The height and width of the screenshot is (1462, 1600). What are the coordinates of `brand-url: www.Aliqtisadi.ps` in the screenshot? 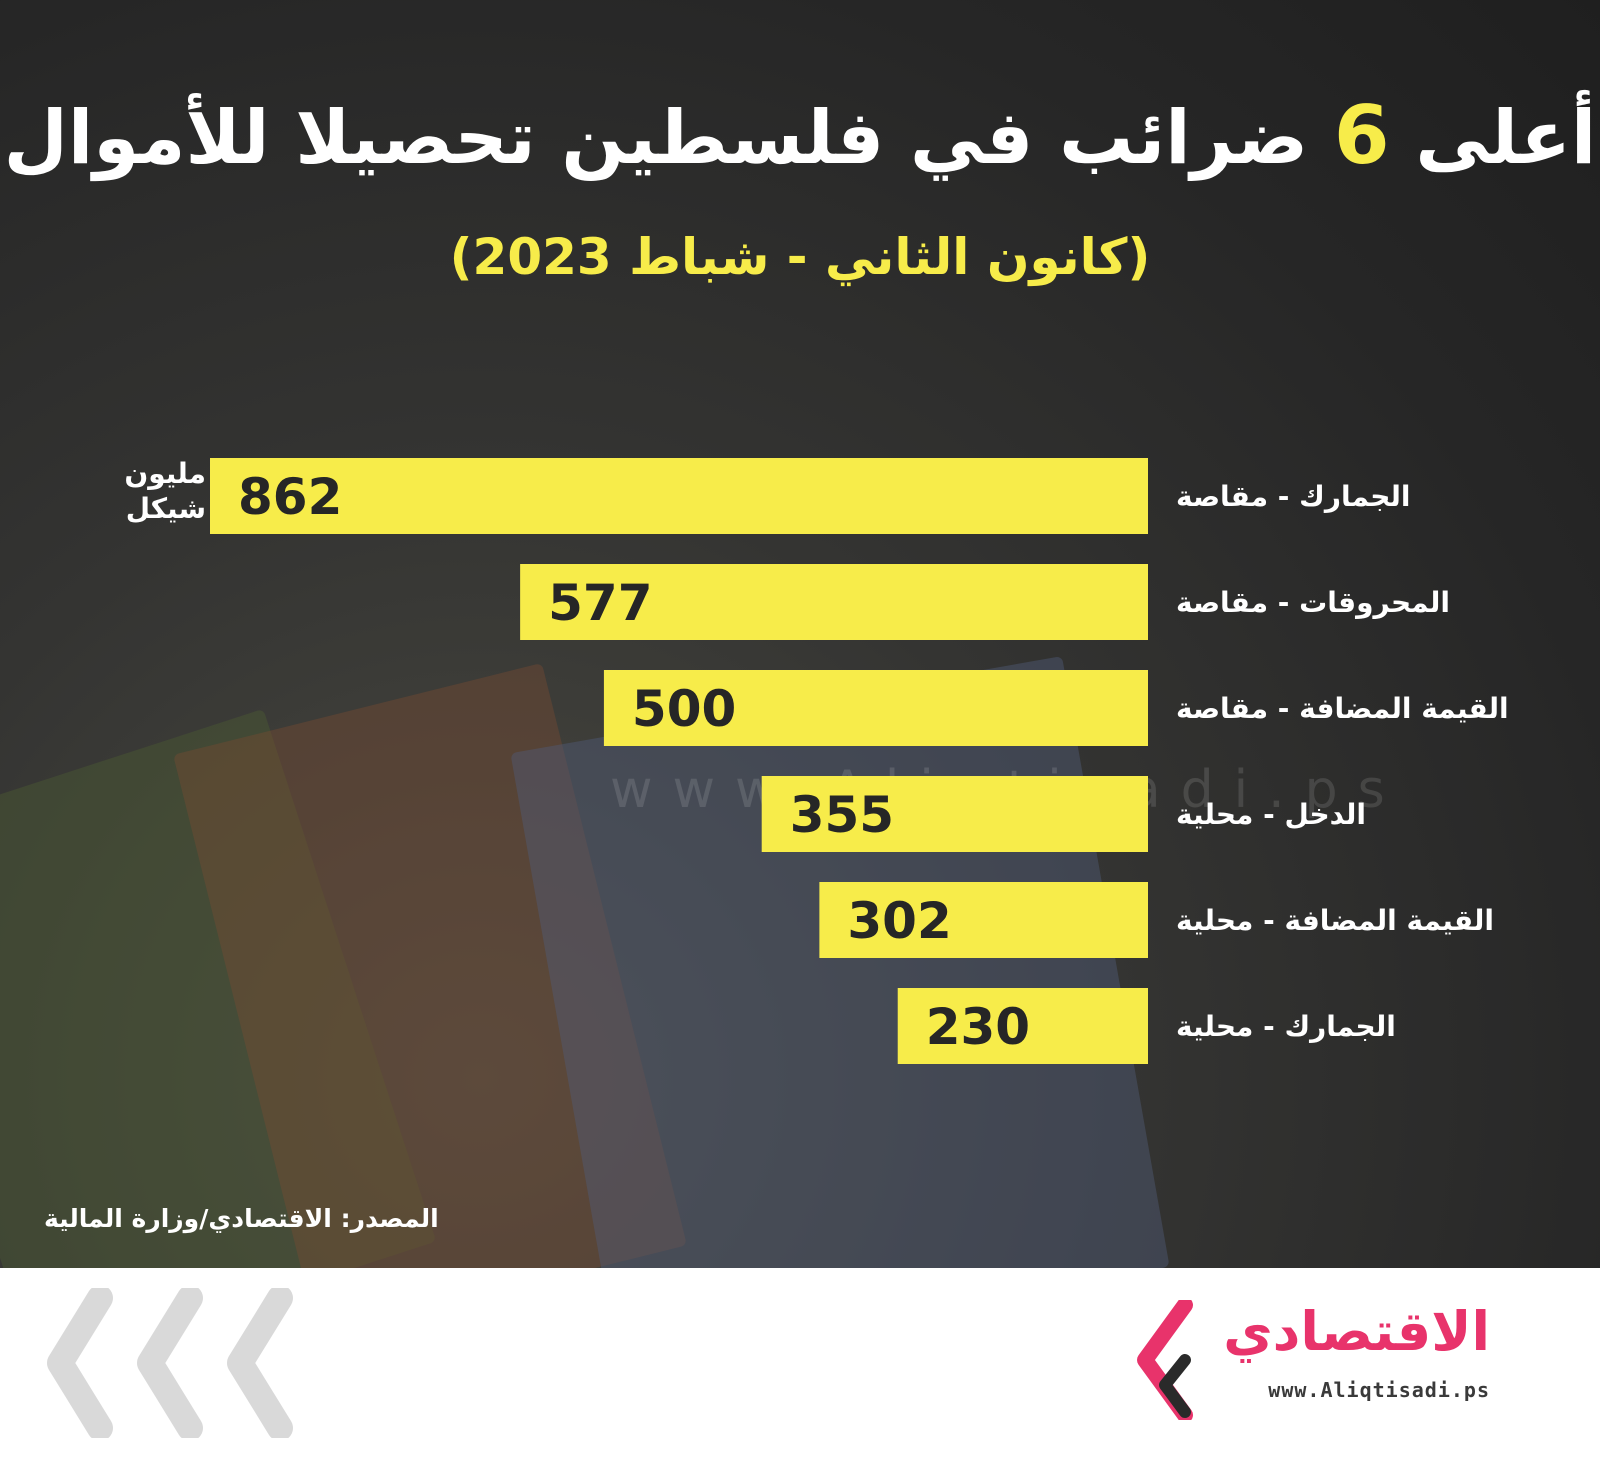 It's located at (1379, 1390).